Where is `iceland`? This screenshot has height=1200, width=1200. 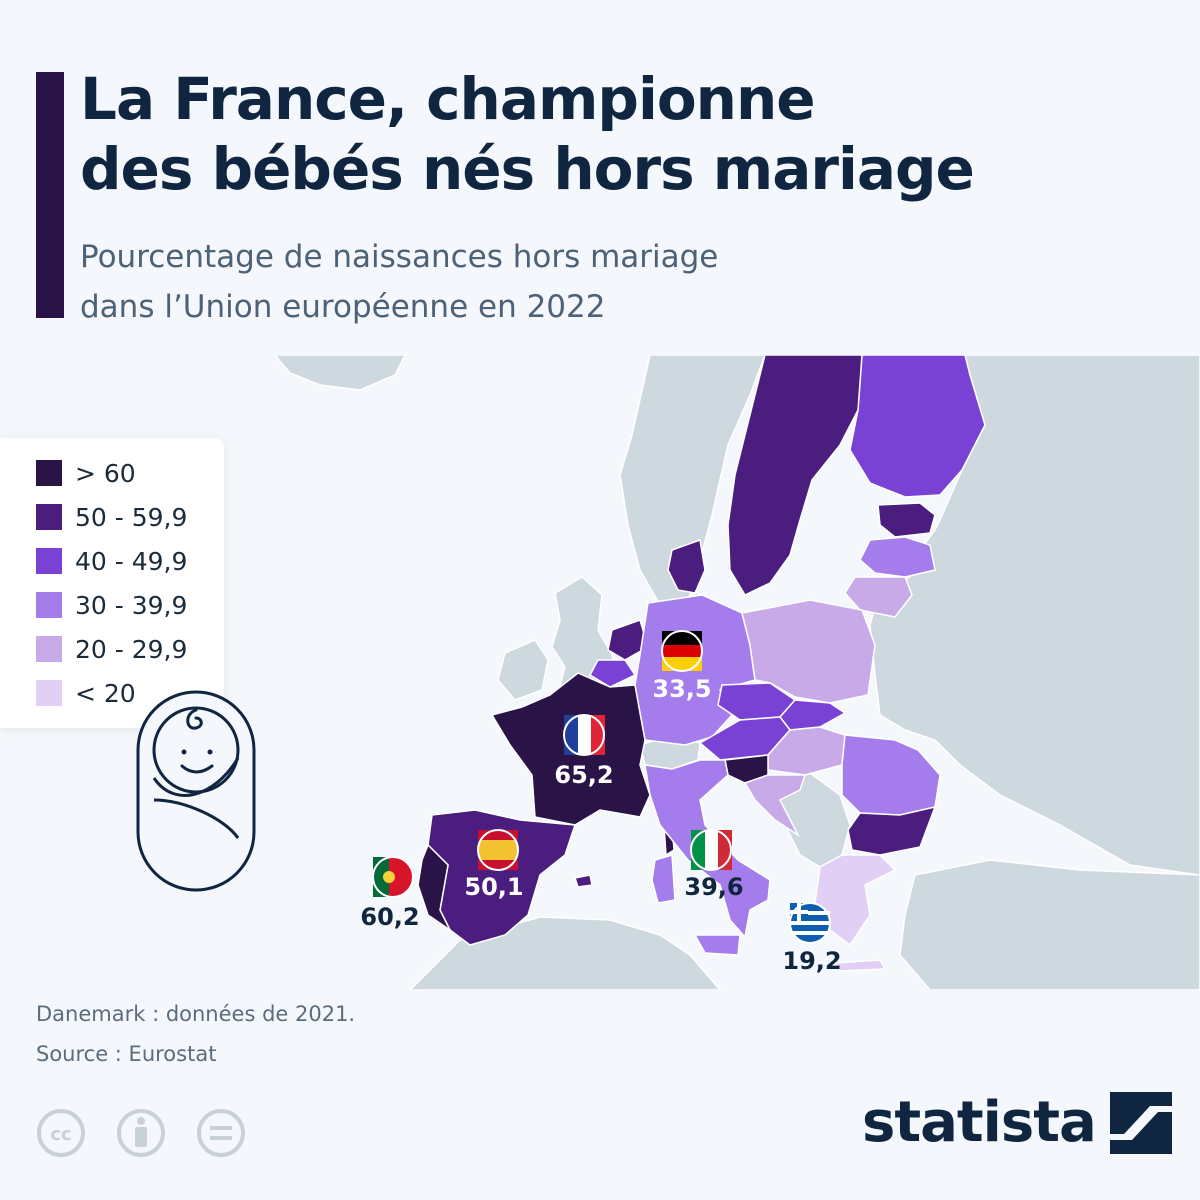 iceland is located at coordinates (340, 373).